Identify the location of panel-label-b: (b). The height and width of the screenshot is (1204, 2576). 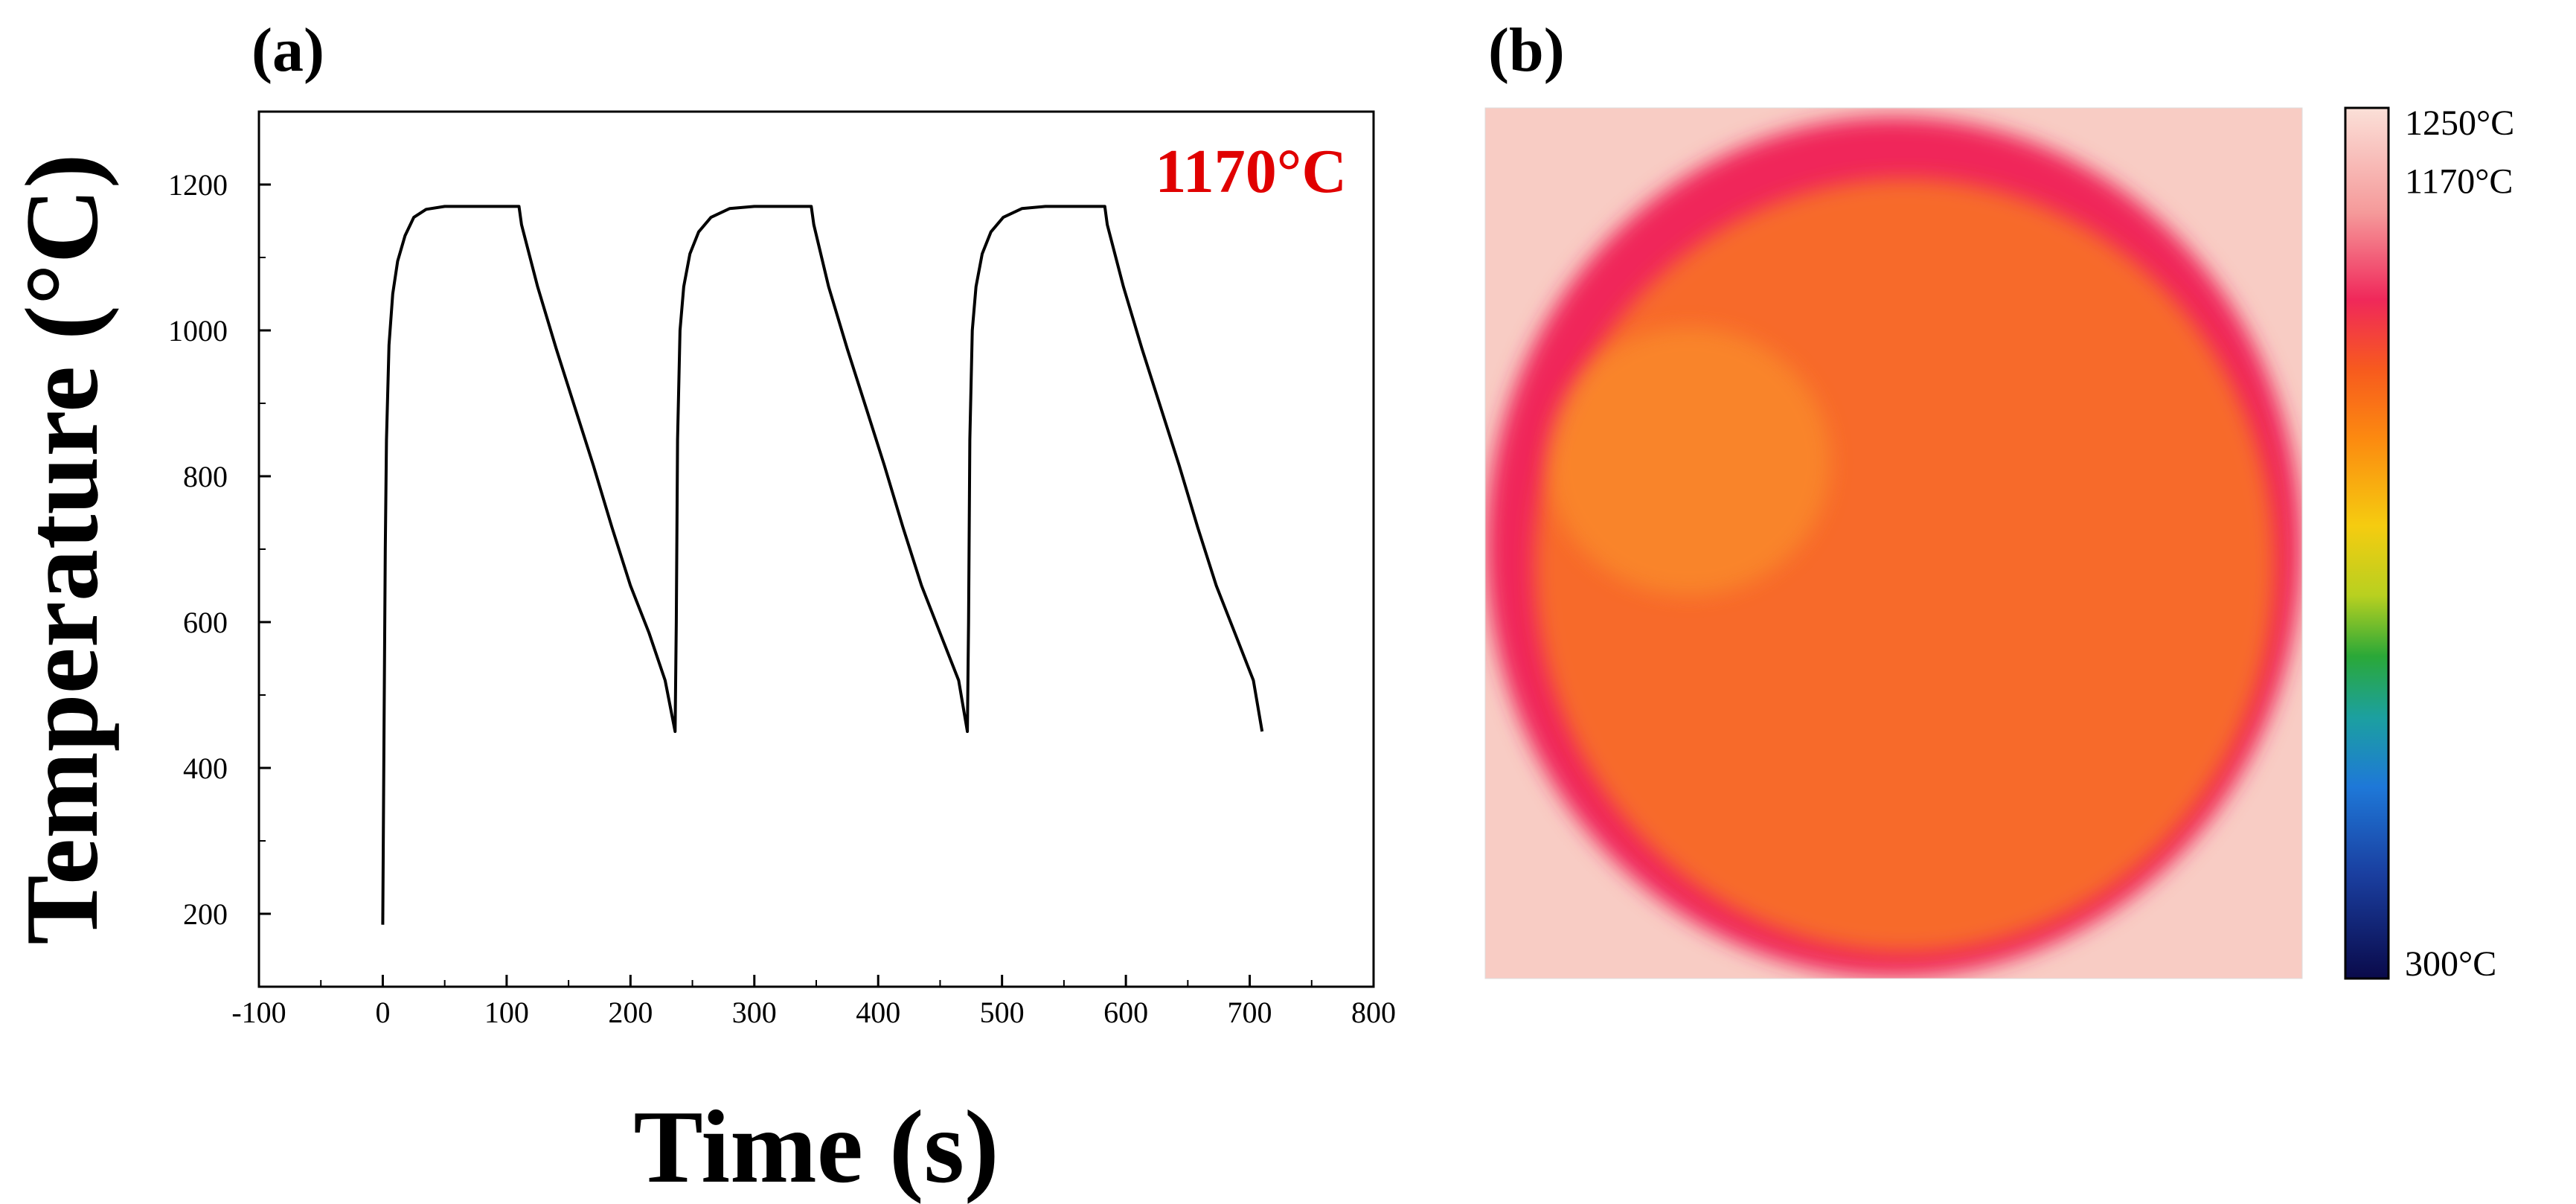
(1526, 51).